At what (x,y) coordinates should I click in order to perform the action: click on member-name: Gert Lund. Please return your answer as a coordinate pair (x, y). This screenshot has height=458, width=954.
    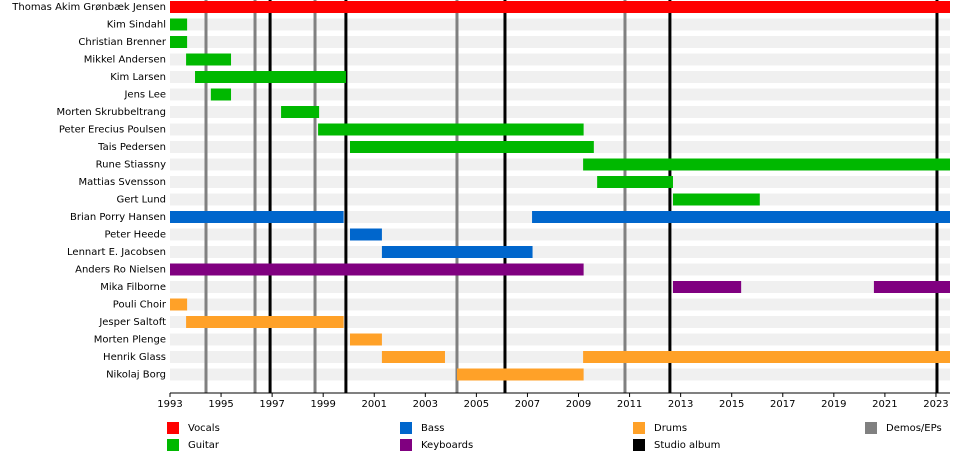
    Looking at the image, I should click on (141, 200).